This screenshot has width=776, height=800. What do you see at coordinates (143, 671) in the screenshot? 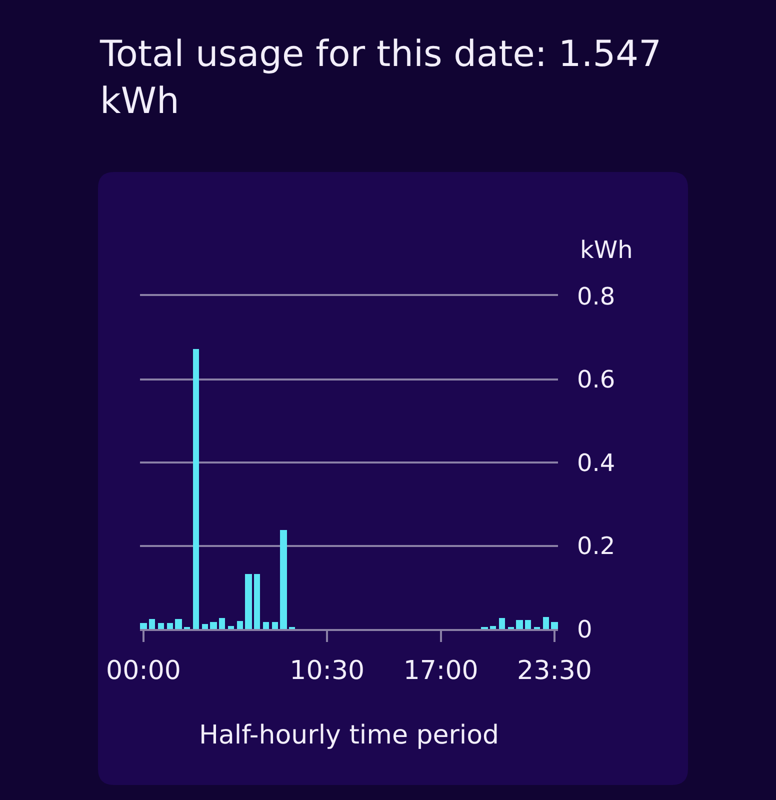
I see `x-tick-label: 00:00` at bounding box center [143, 671].